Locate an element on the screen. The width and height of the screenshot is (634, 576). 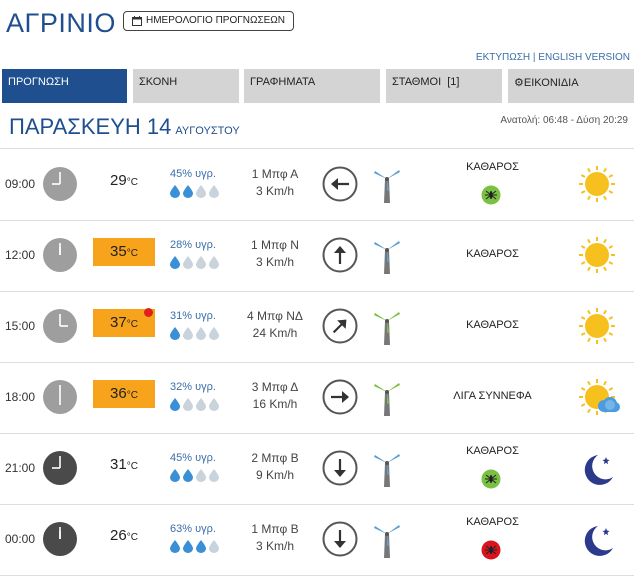
forecast-calendar-button: ΗΜΕΡΟΛΟΓΙΟ ΠΡΟΓΝΩΣΕΩΝ is located at coordinates (209, 21).